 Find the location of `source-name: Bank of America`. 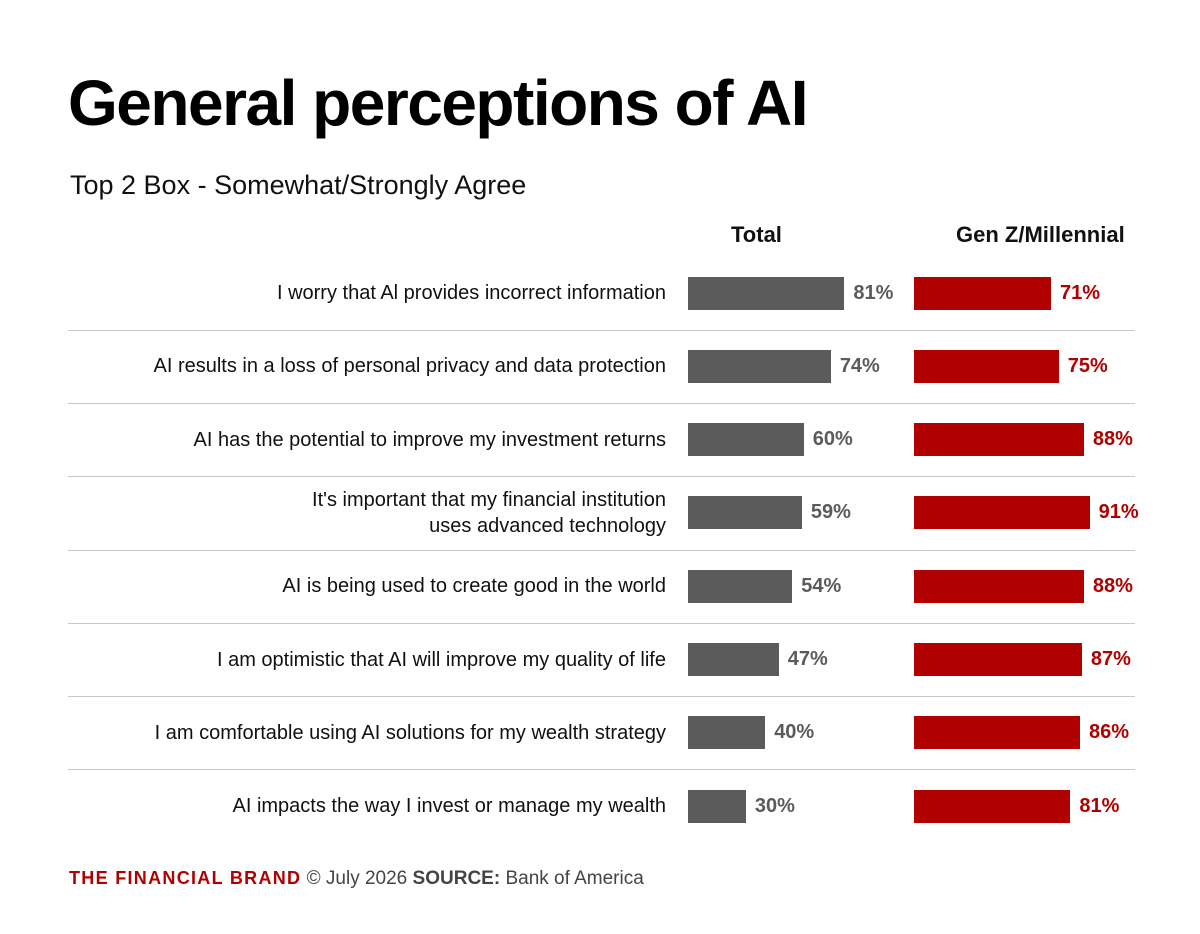

source-name: Bank of America is located at coordinates (574, 878).